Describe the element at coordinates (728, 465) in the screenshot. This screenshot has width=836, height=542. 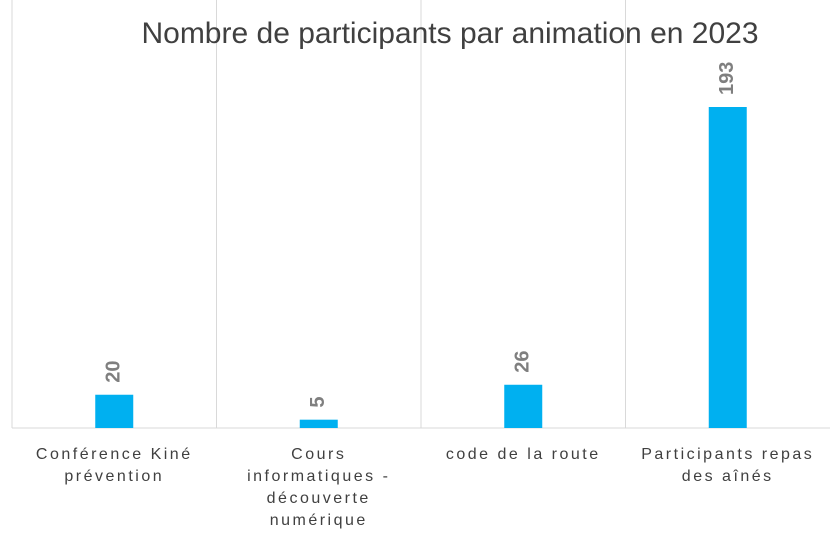
I see `x-tick-label: Participants repas des aînés` at that location.